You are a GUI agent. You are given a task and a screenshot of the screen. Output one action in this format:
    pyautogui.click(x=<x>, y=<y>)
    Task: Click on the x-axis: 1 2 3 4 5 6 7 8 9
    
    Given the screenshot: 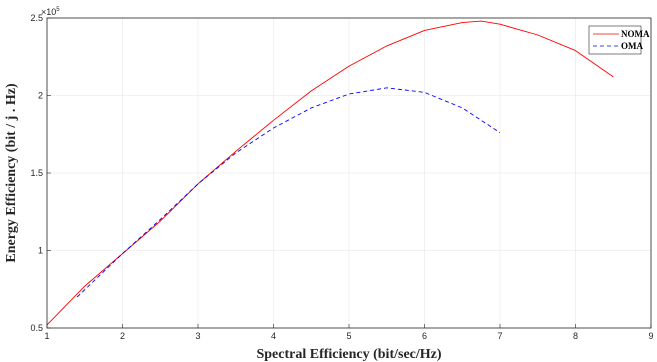 What is the action you would take?
    pyautogui.click(x=349, y=332)
    